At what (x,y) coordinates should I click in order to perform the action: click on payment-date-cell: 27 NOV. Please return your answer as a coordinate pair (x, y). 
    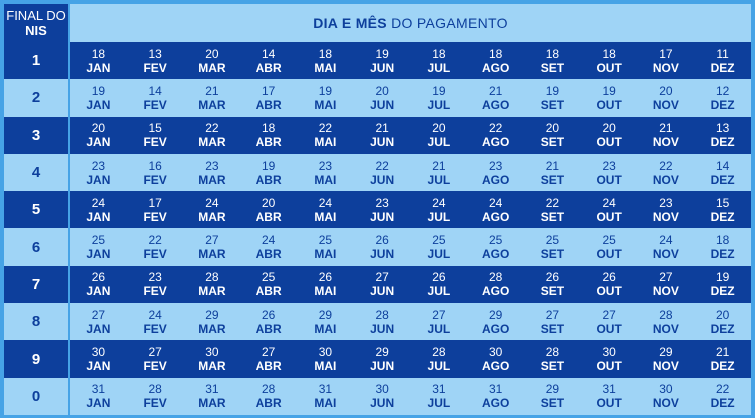
    Looking at the image, I should click on (666, 284).